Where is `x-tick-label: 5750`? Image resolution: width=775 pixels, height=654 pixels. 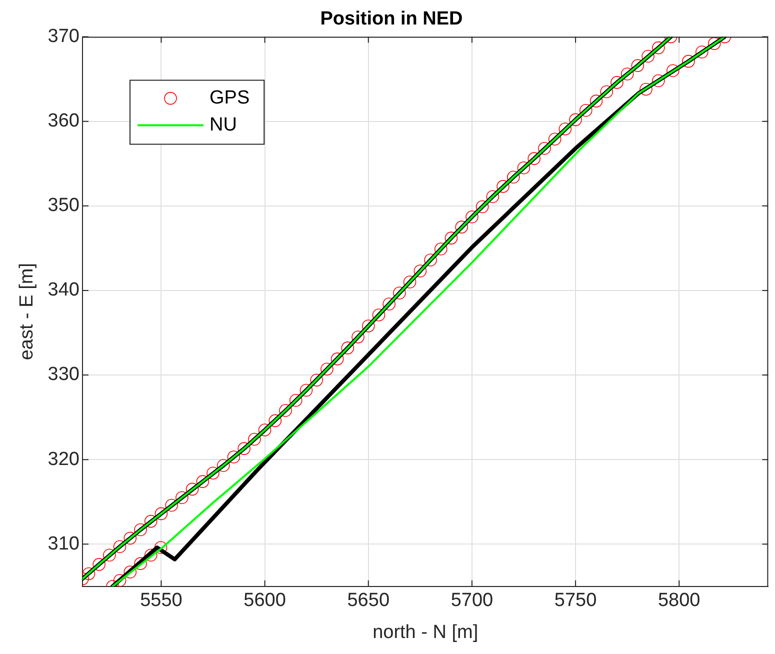
x-tick-label: 5750 is located at coordinates (575, 601).